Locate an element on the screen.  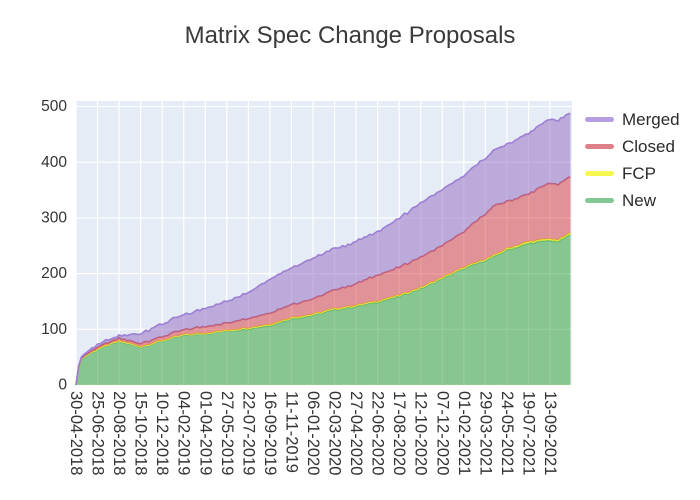
x-tick-label: 04-02-2019 is located at coordinates (184, 433).